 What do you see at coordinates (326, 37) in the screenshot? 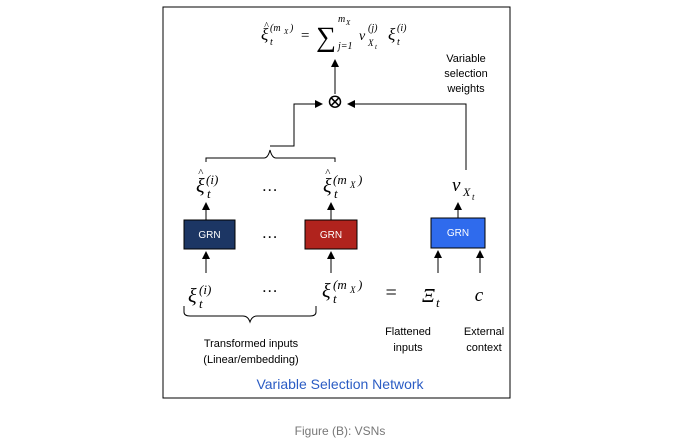
I see `formula-sum: ∑` at bounding box center [326, 37].